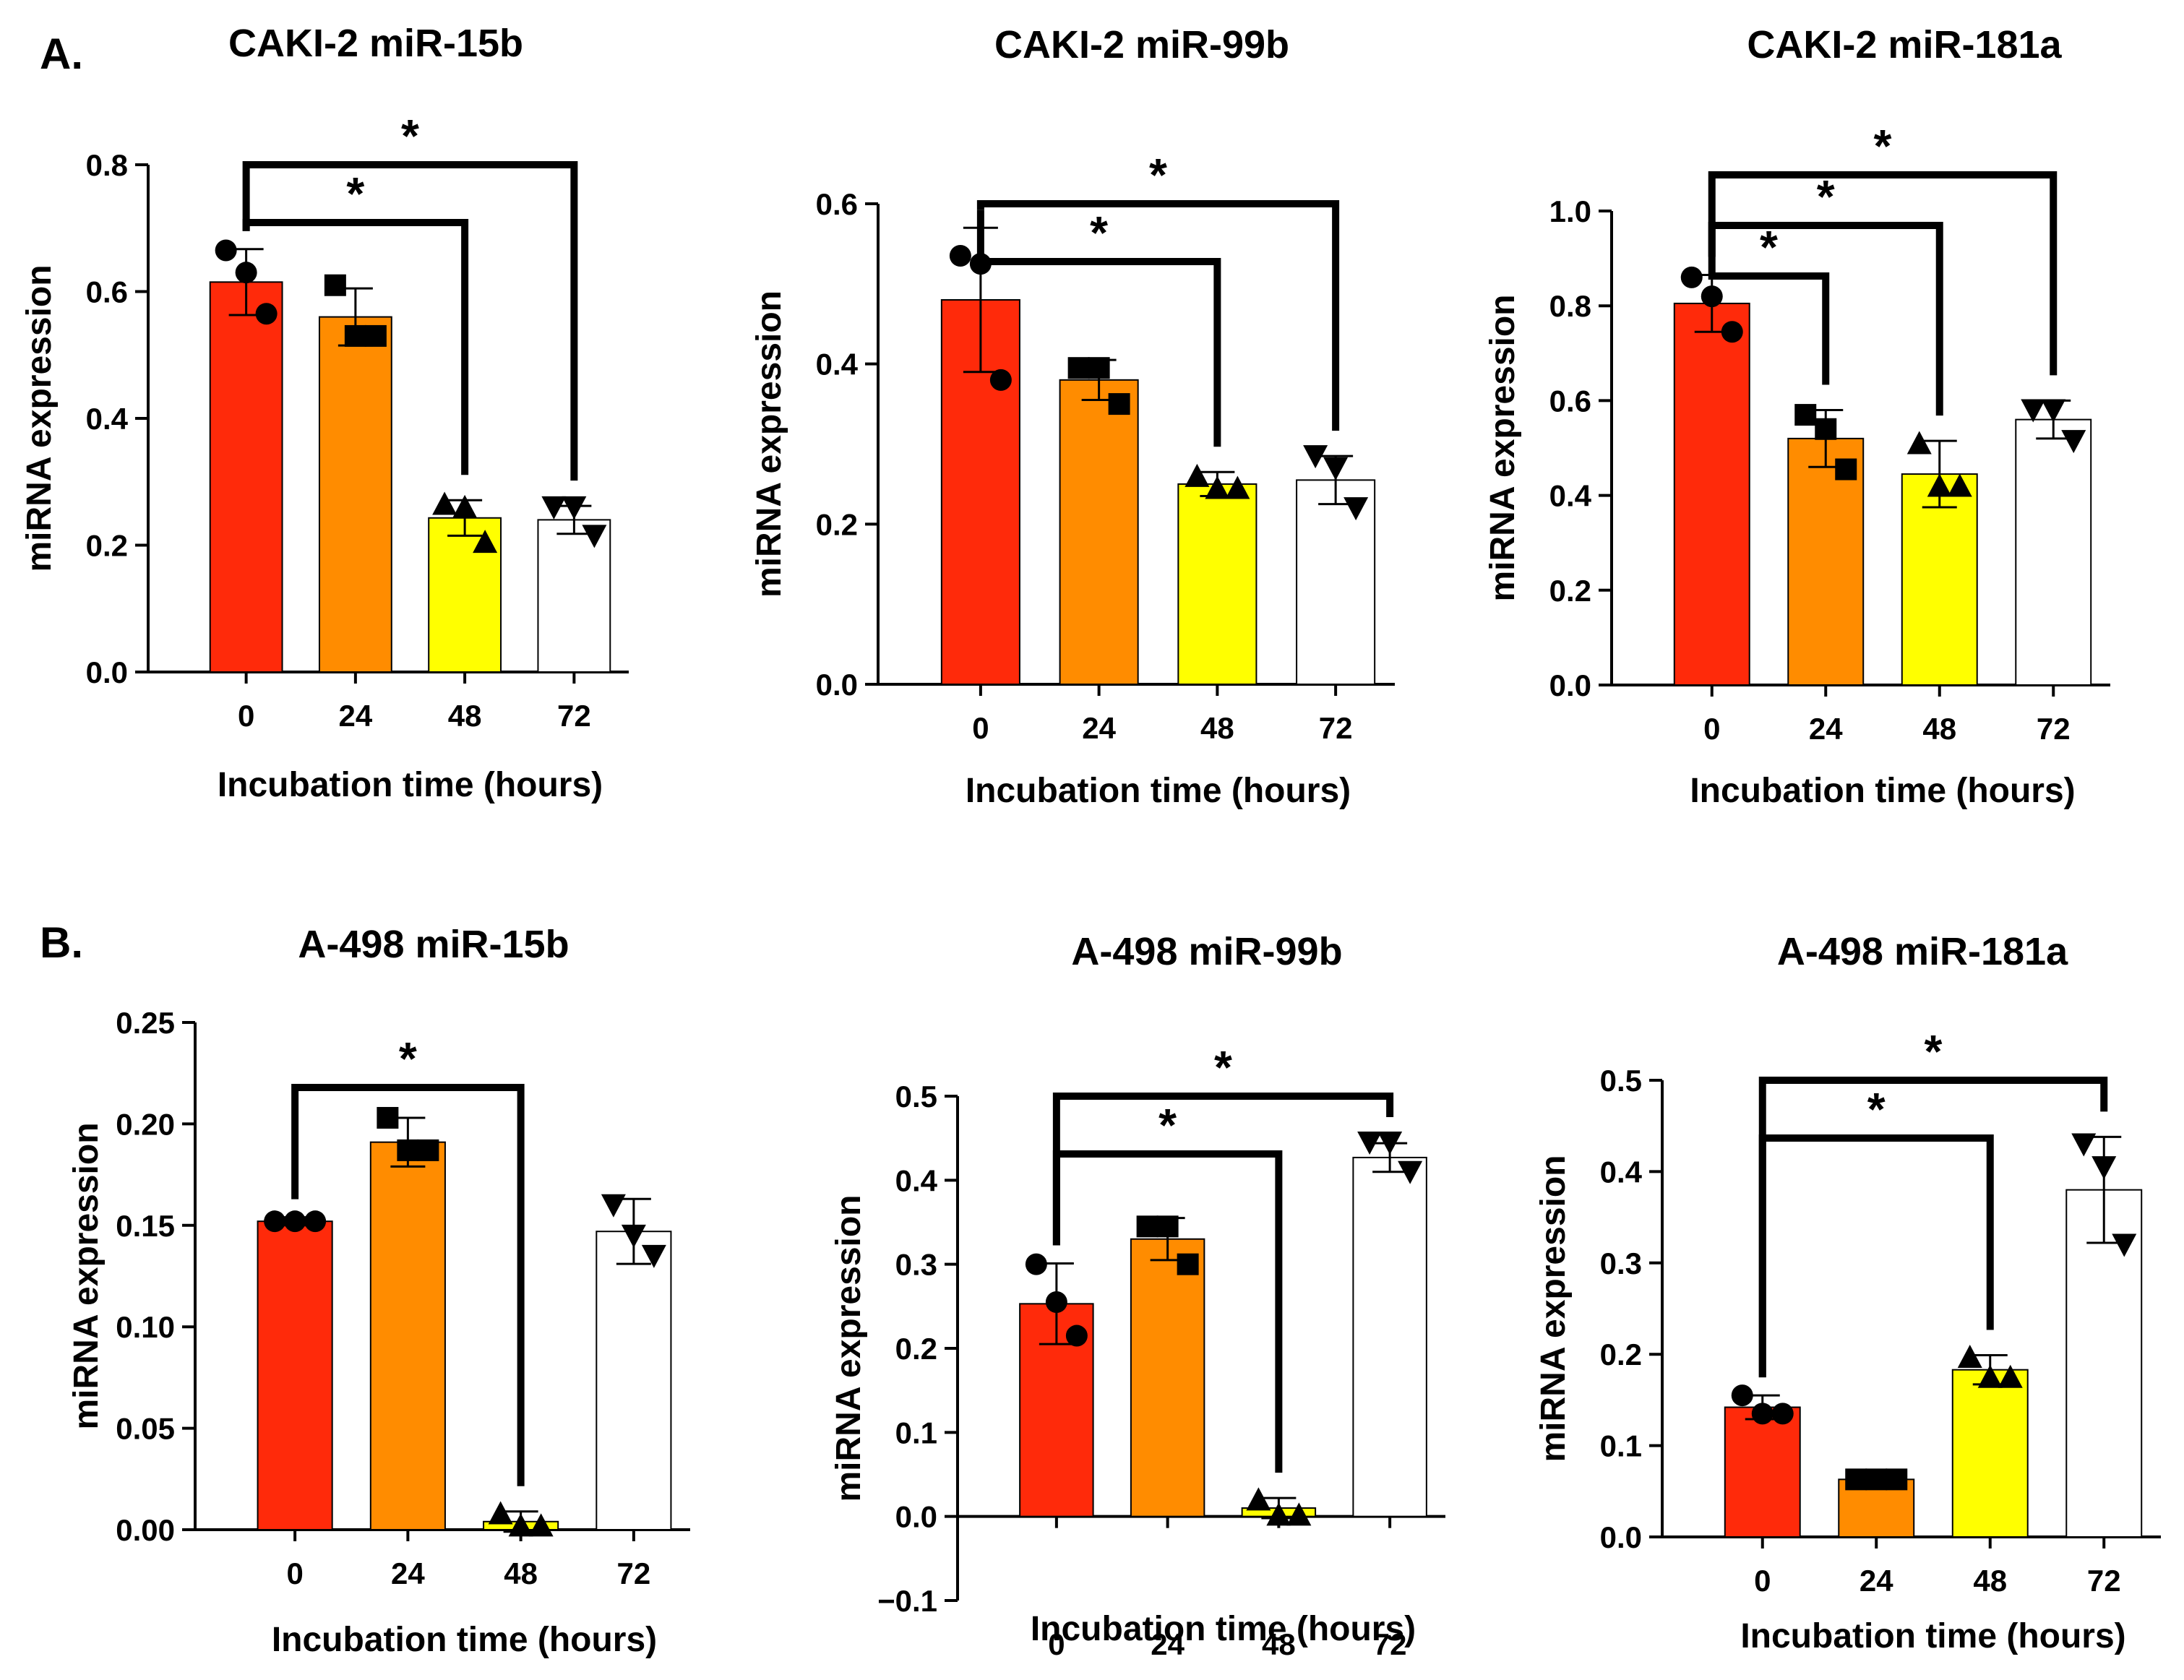  I want to click on y-tick-label: 1.0, so click(1570, 211).